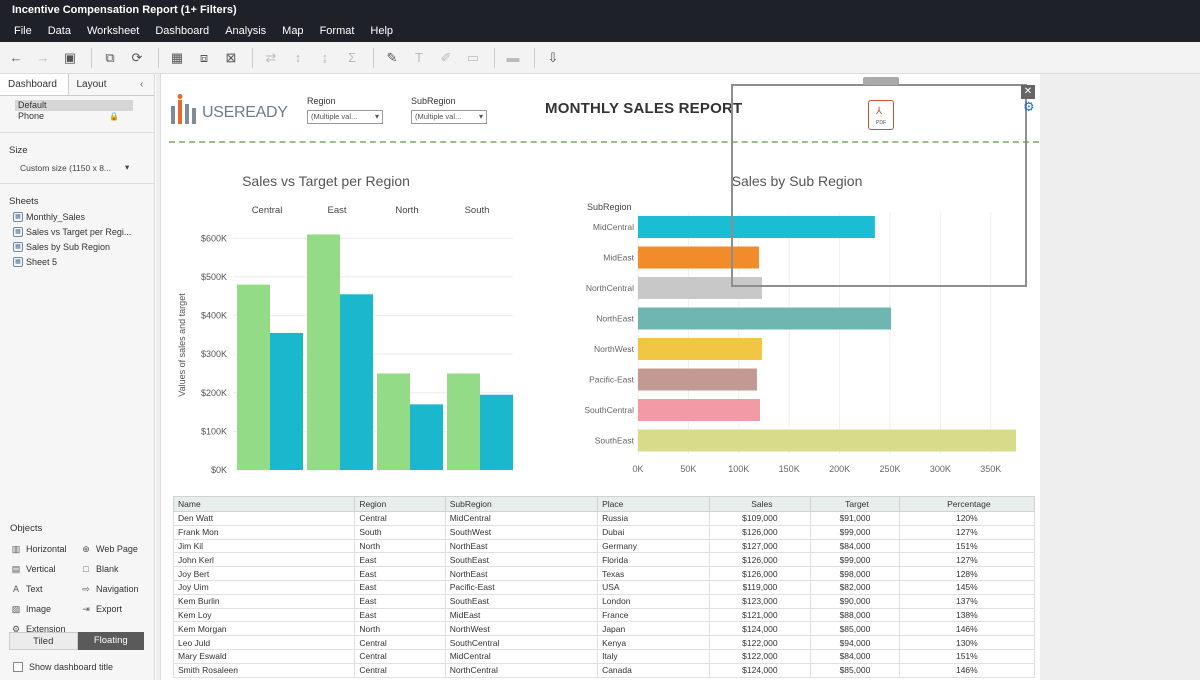  Describe the element at coordinates (271, 57) in the screenshot. I see `swap-icon: ⇄` at that location.